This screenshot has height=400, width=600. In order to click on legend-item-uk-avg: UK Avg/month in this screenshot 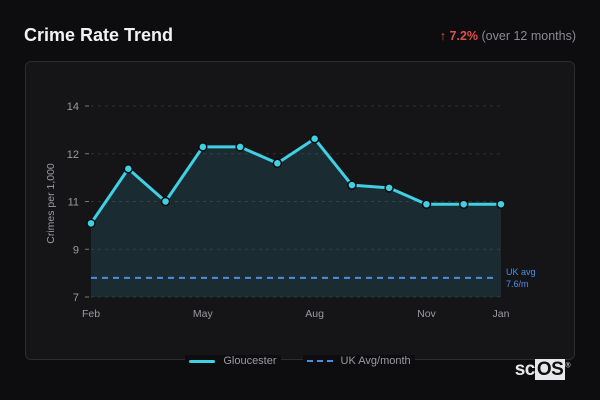, I will do `click(358, 361)`.